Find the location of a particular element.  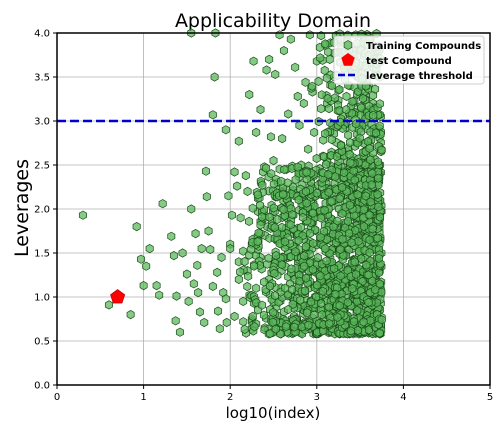

y-tick-label: 2.0 is located at coordinates (42, 210).